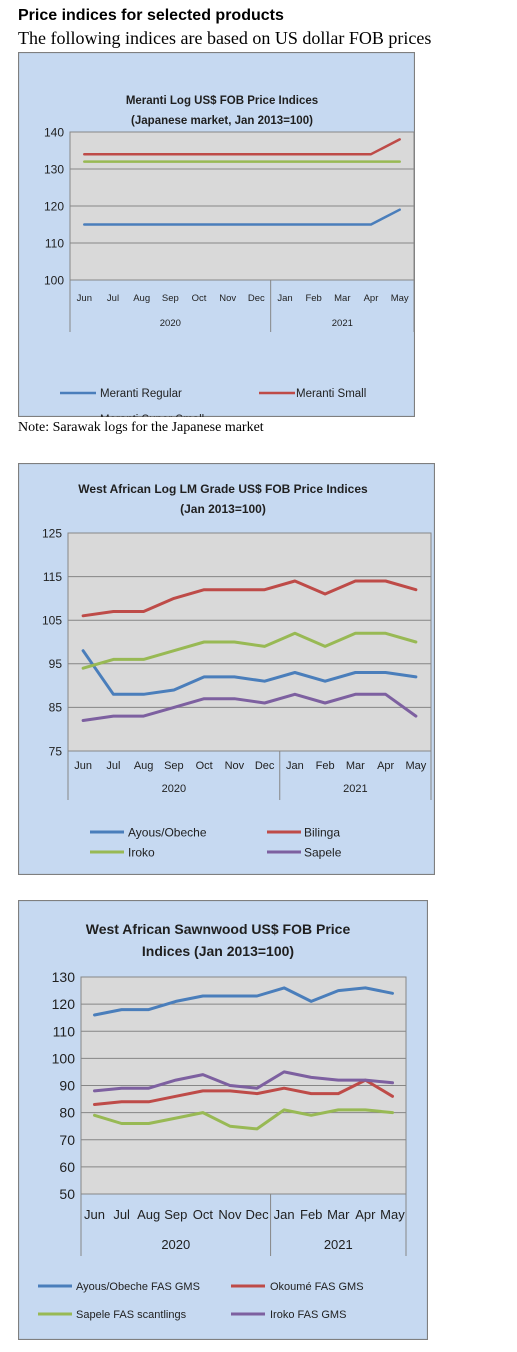  Describe the element at coordinates (218, 951) in the screenshot. I see `chart-title-line: Indices (Jan 2013=100)` at that location.